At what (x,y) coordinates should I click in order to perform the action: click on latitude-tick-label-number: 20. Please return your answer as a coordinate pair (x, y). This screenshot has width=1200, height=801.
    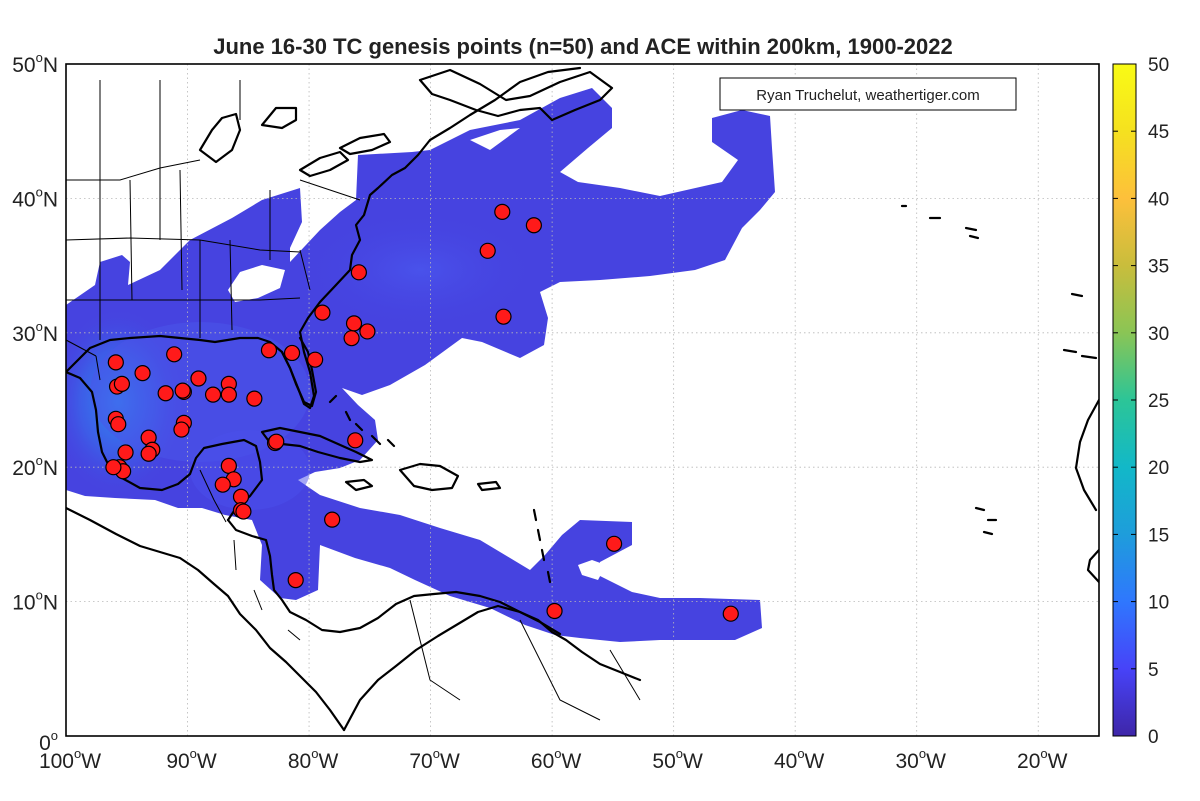
    Looking at the image, I should click on (23, 468).